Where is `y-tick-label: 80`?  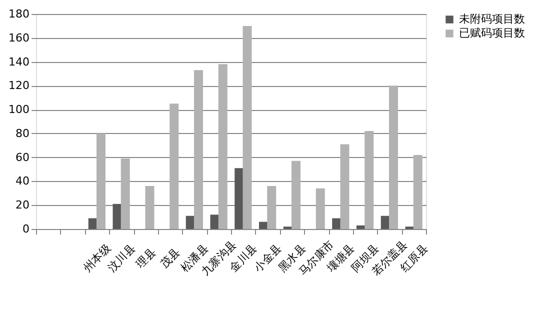 y-tick-label: 80 is located at coordinates (23, 133).